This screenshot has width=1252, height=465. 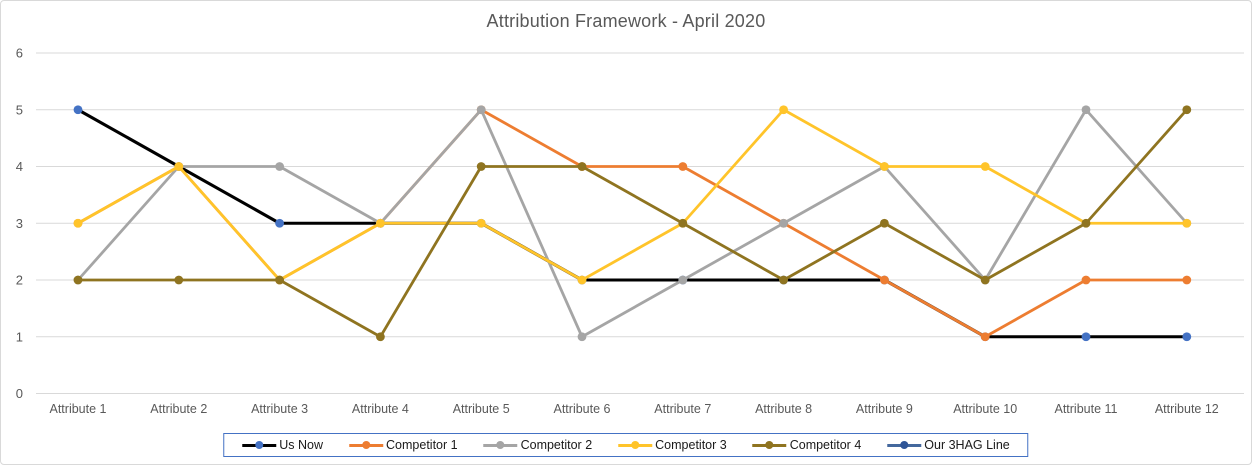 I want to click on chart-title: Attribution Framework - April 2020, so click(x=626, y=21).